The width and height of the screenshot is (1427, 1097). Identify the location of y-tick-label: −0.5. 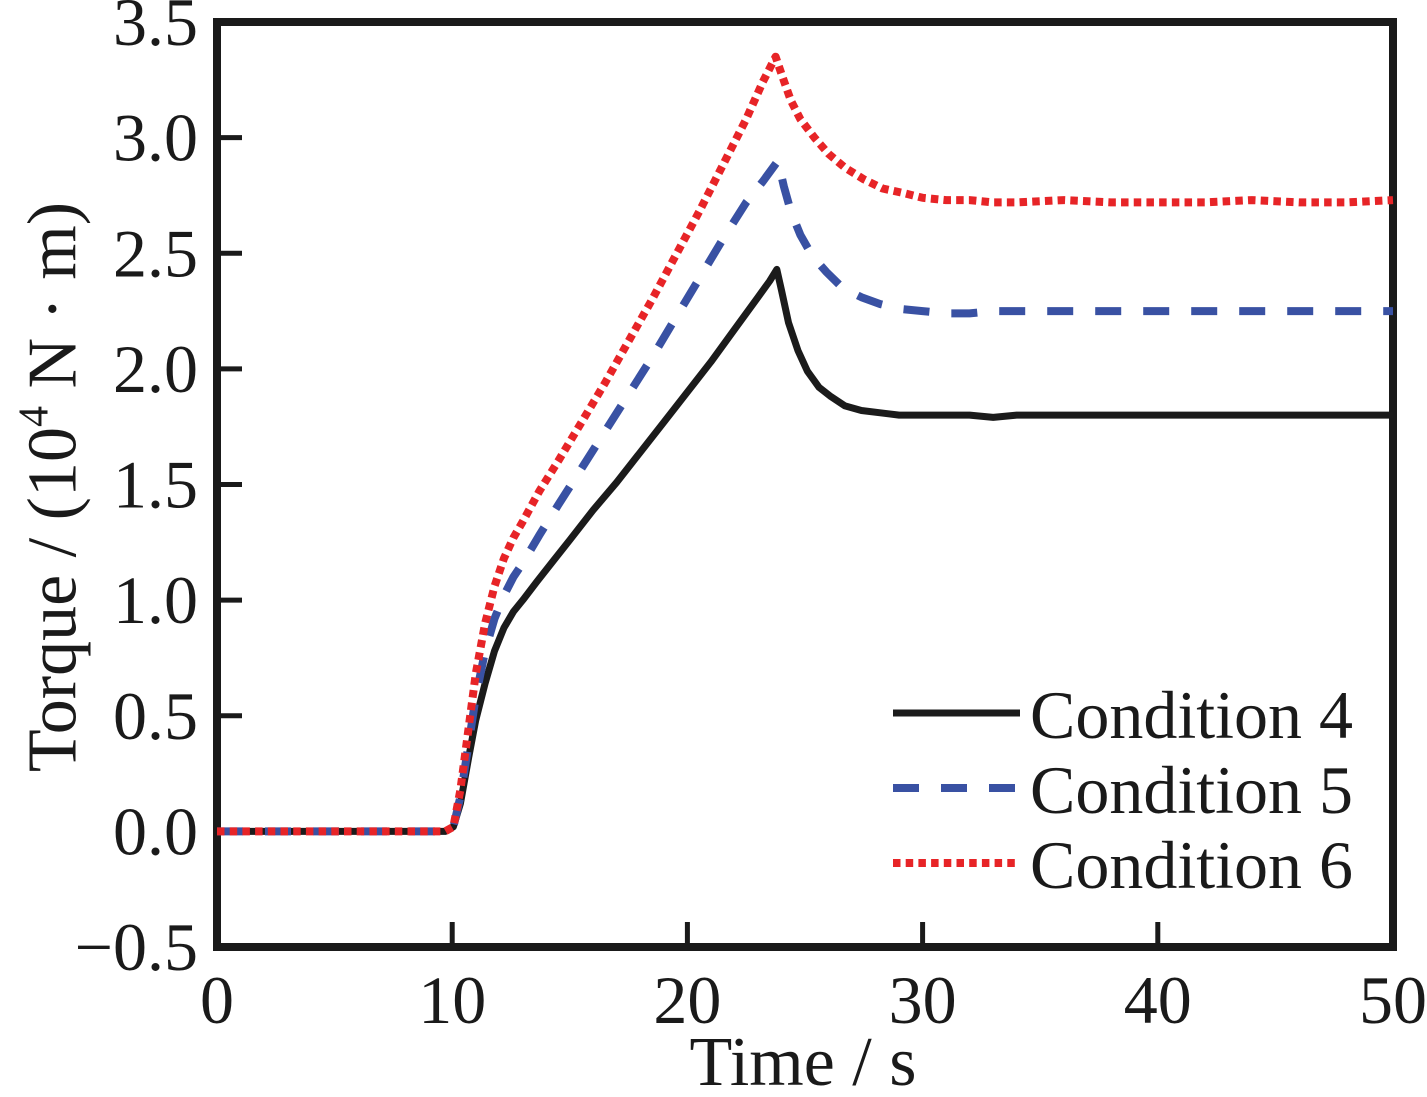
(136, 947).